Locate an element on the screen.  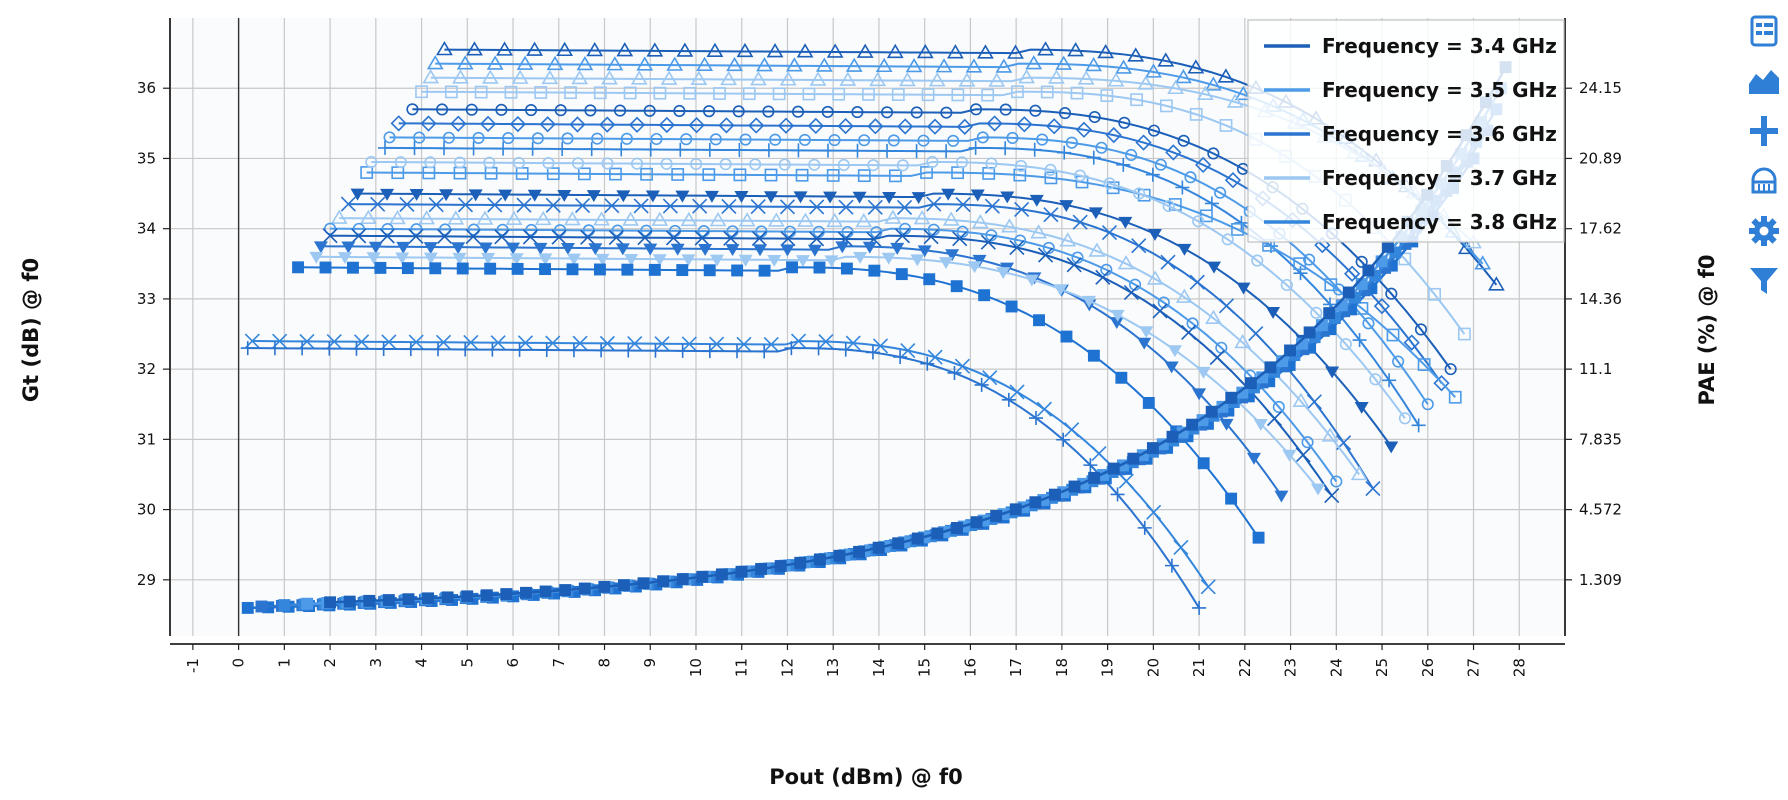
legend-item: Frequency = 3.8 GHz is located at coordinates (1410, 222).